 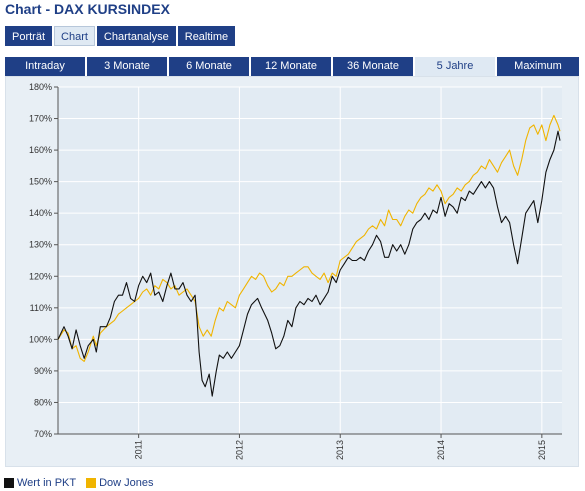 I want to click on x-tick-label: 2013, so click(x=340, y=450).